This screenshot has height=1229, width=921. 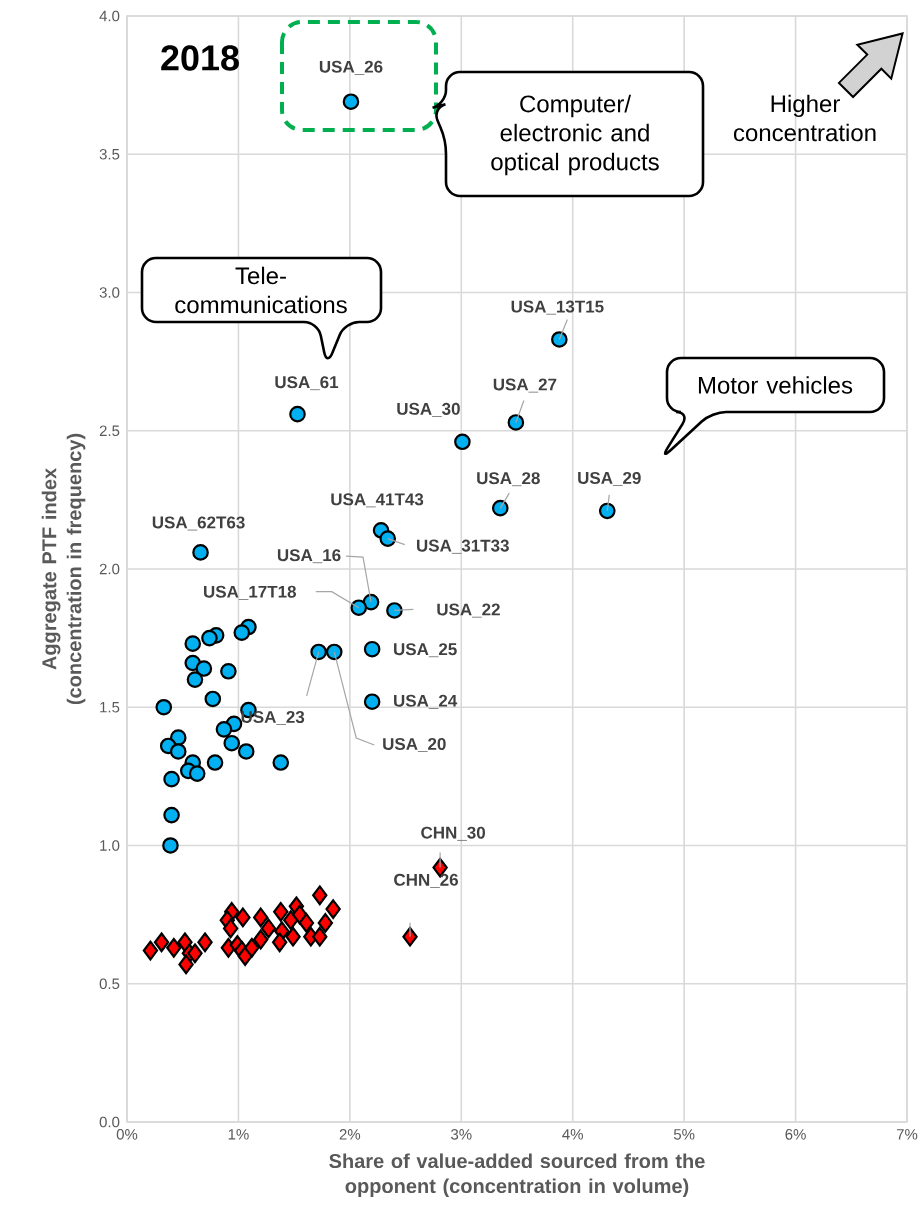 What do you see at coordinates (425, 650) in the screenshot?
I see `annotation: USA_25` at bounding box center [425, 650].